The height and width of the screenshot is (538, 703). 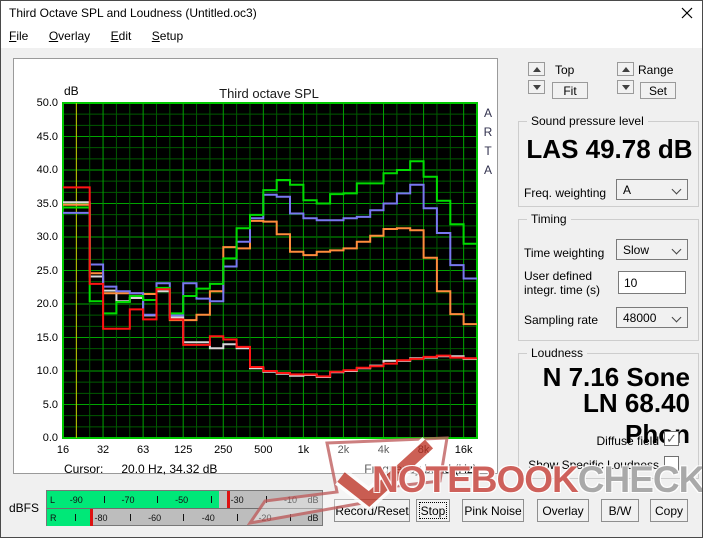 What do you see at coordinates (652, 249) in the screenshot?
I see `time-weighting-select: Slow` at bounding box center [652, 249].